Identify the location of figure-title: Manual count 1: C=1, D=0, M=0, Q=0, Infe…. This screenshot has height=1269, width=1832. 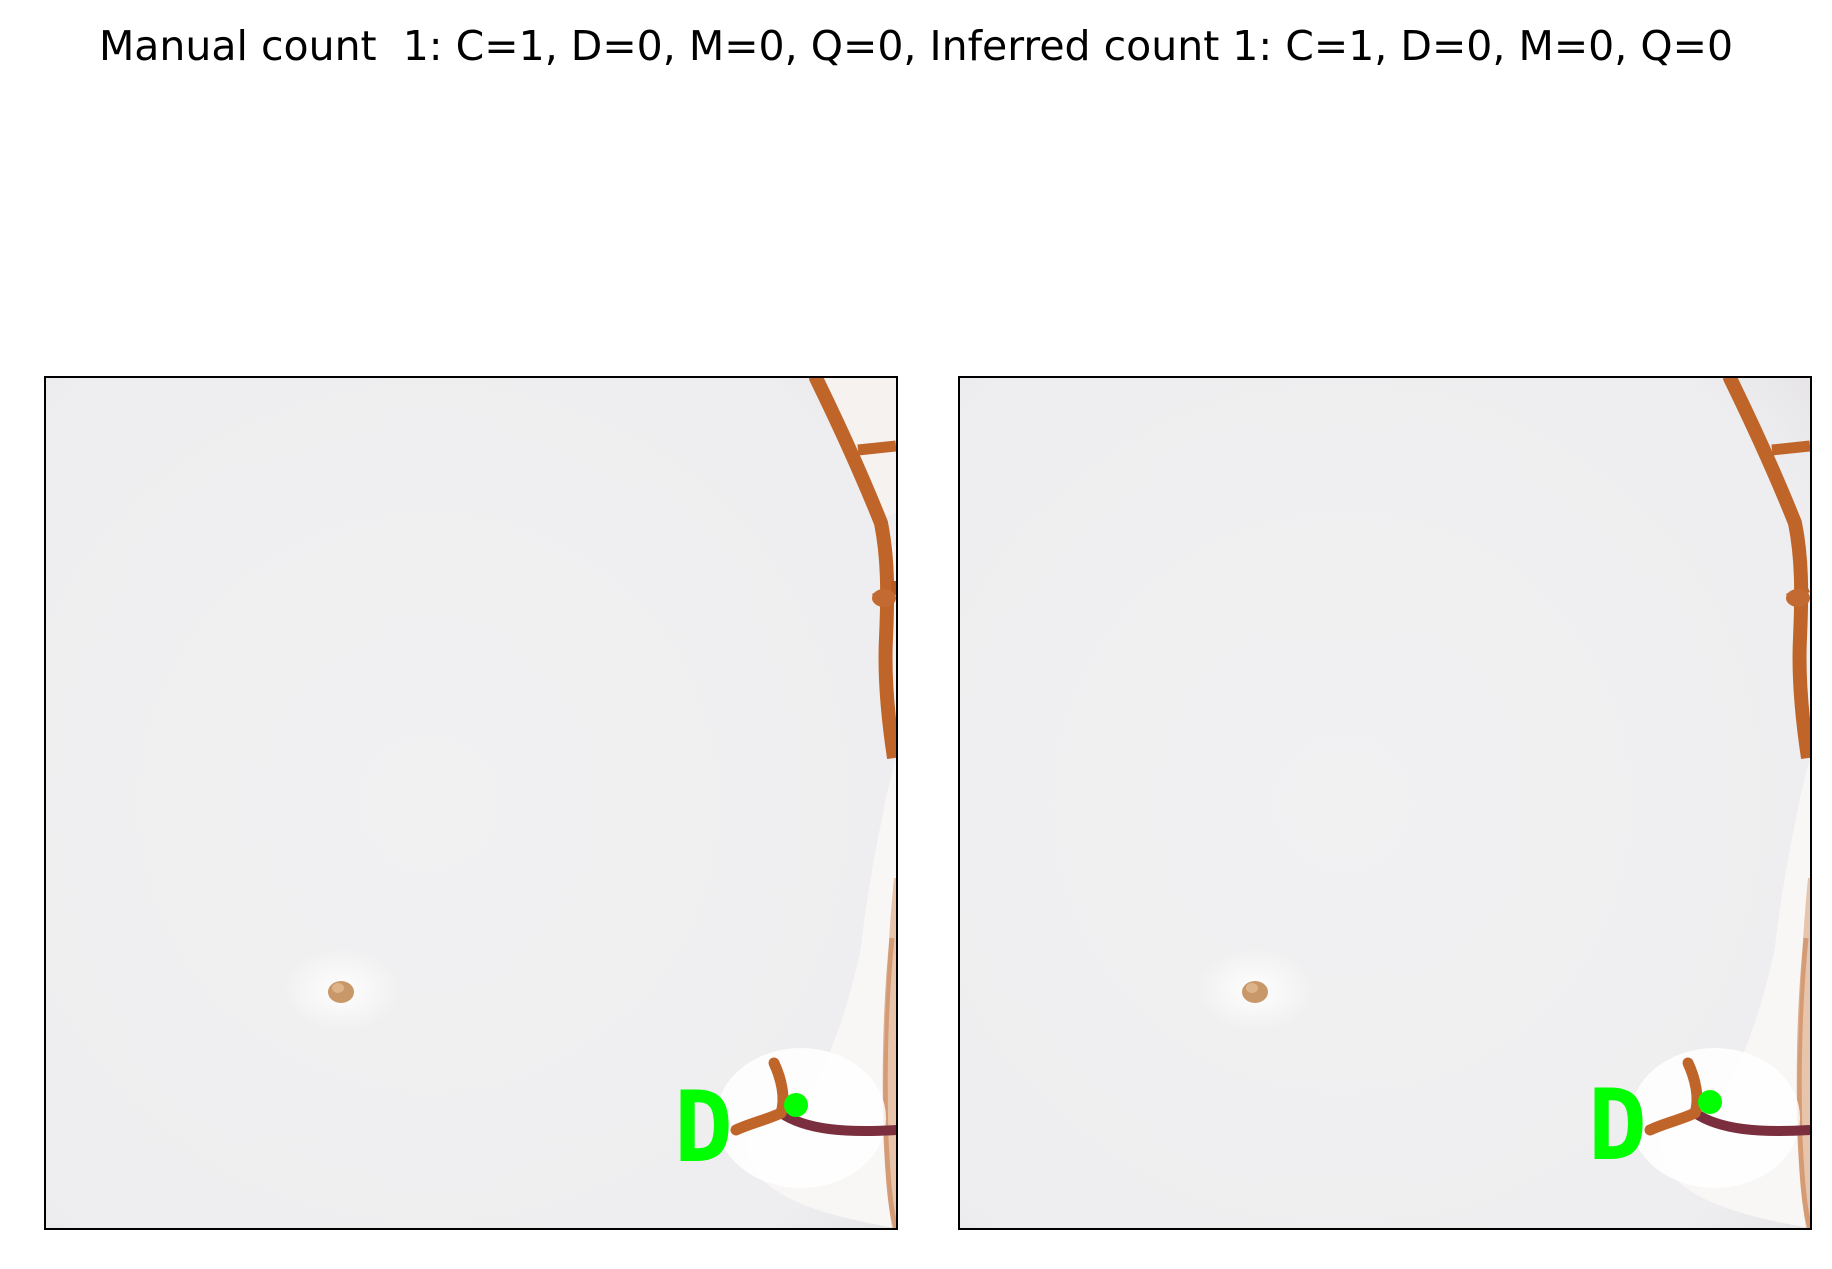
(916, 46).